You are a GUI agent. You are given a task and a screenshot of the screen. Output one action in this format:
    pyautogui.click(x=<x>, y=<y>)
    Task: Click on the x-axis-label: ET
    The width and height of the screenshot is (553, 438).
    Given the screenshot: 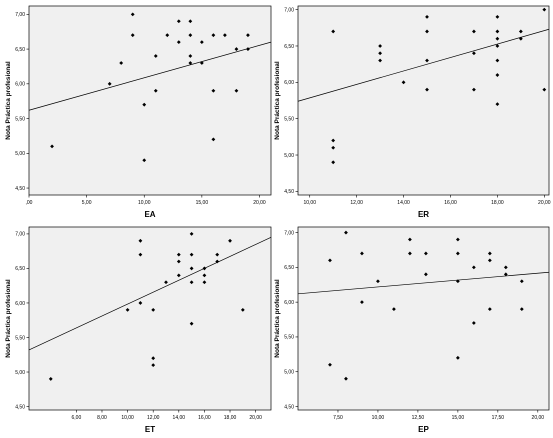 What is the action you would take?
    pyautogui.click(x=150, y=429)
    